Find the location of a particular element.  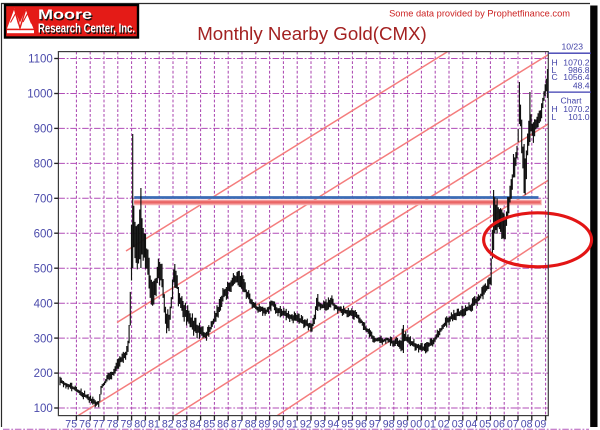

svg-text:Some data provided by Prophetf: Some data provided by Prophetfinance.com is located at coordinates (479, 14).